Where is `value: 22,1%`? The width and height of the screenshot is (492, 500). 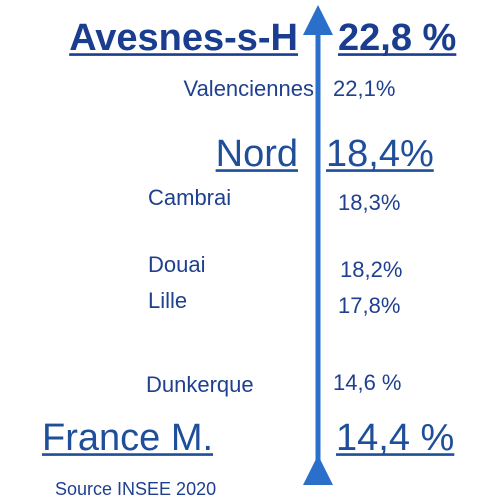
value: 22,1% is located at coordinates (364, 88).